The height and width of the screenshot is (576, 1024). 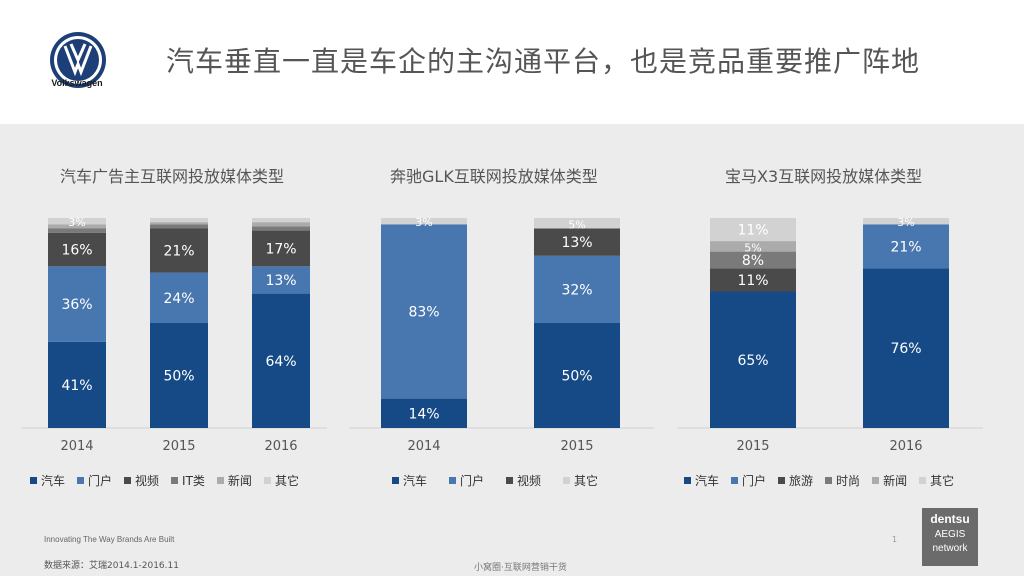 What do you see at coordinates (280, 446) in the screenshot?
I see `x-tick-label-2016: 2016` at bounding box center [280, 446].